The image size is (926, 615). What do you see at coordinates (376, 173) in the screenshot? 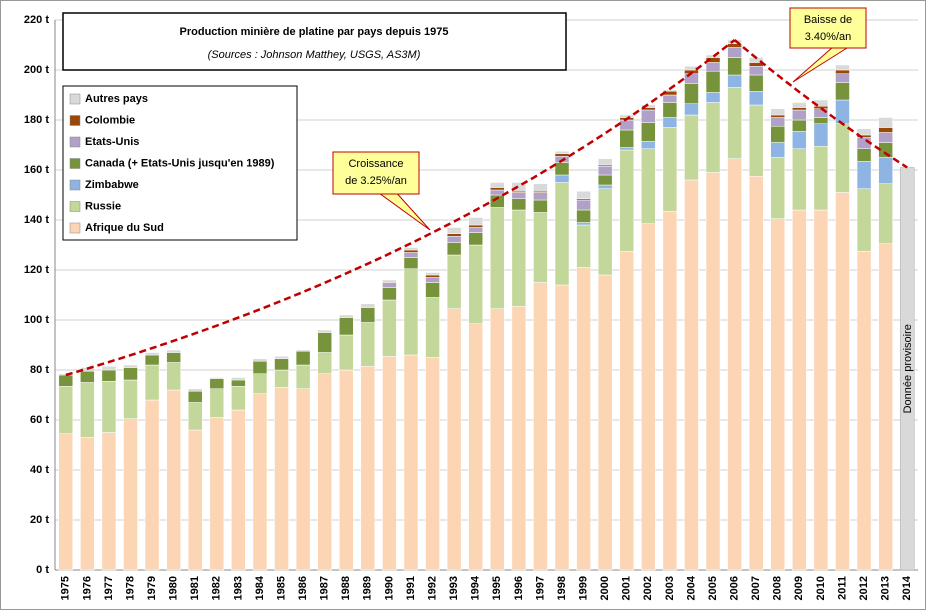
I see `annotation-box` at bounding box center [376, 173].